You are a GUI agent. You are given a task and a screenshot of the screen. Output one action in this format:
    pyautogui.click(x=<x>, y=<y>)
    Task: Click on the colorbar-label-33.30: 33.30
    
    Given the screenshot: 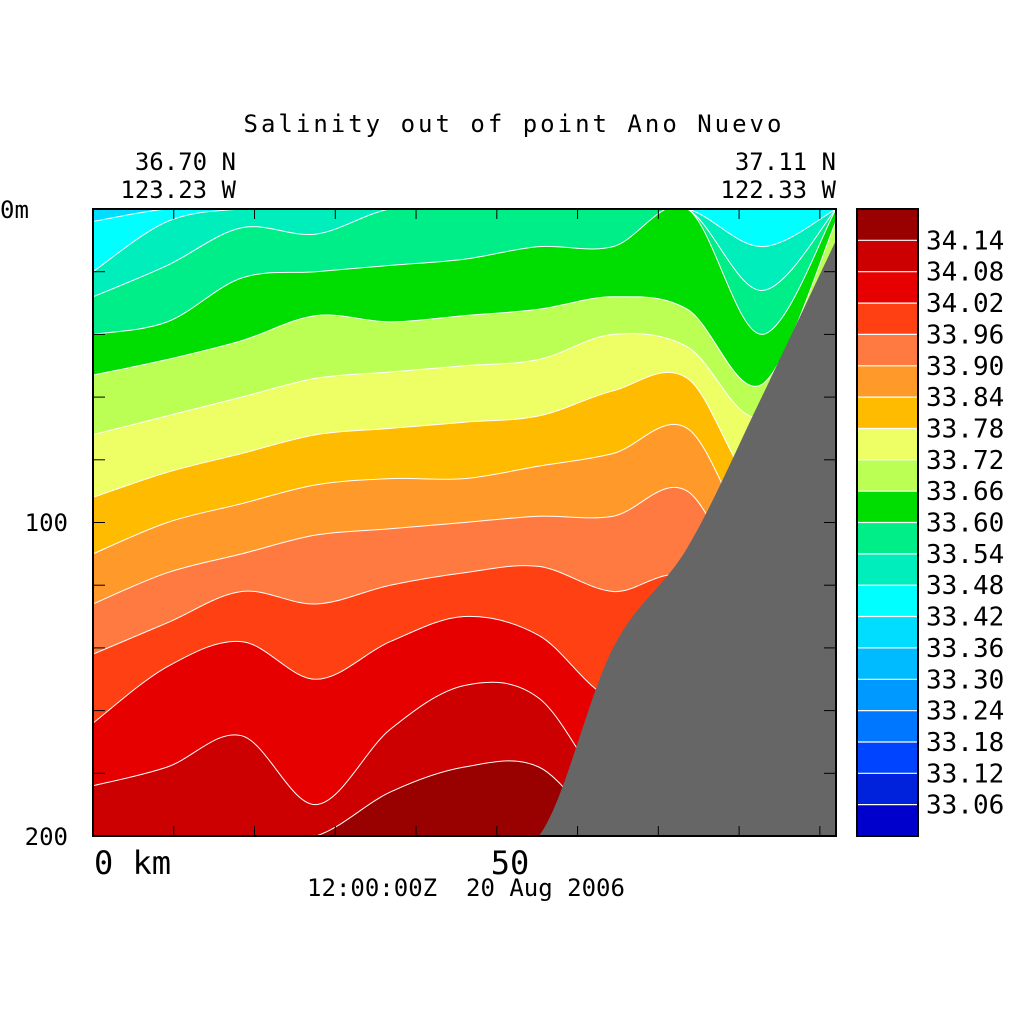 What is the action you would take?
    pyautogui.click(x=965, y=680)
    